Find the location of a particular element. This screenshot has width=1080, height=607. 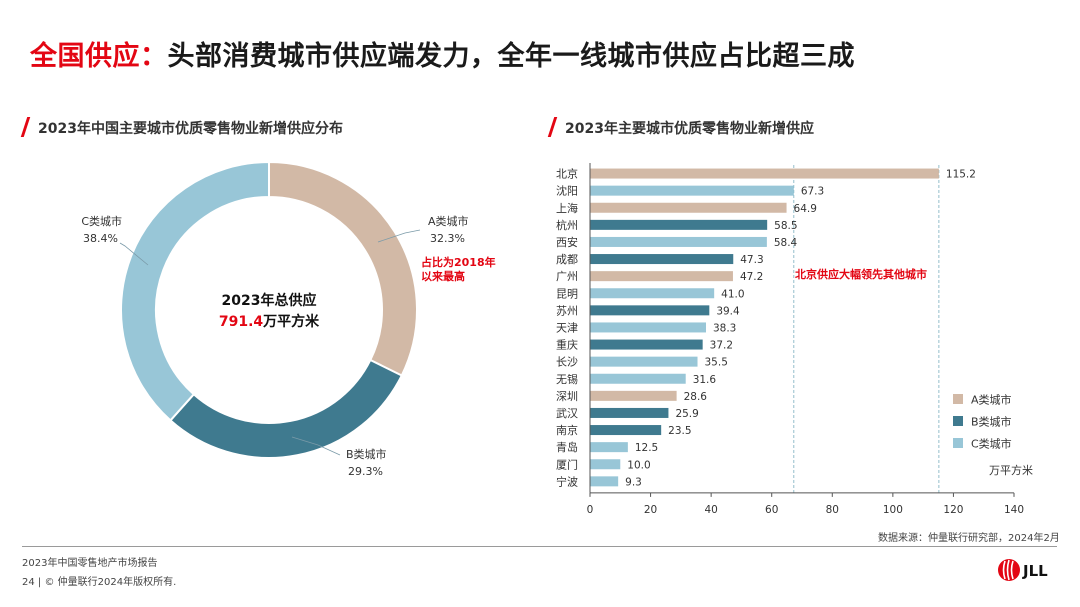

bar-杭州 is located at coordinates (679, 224).